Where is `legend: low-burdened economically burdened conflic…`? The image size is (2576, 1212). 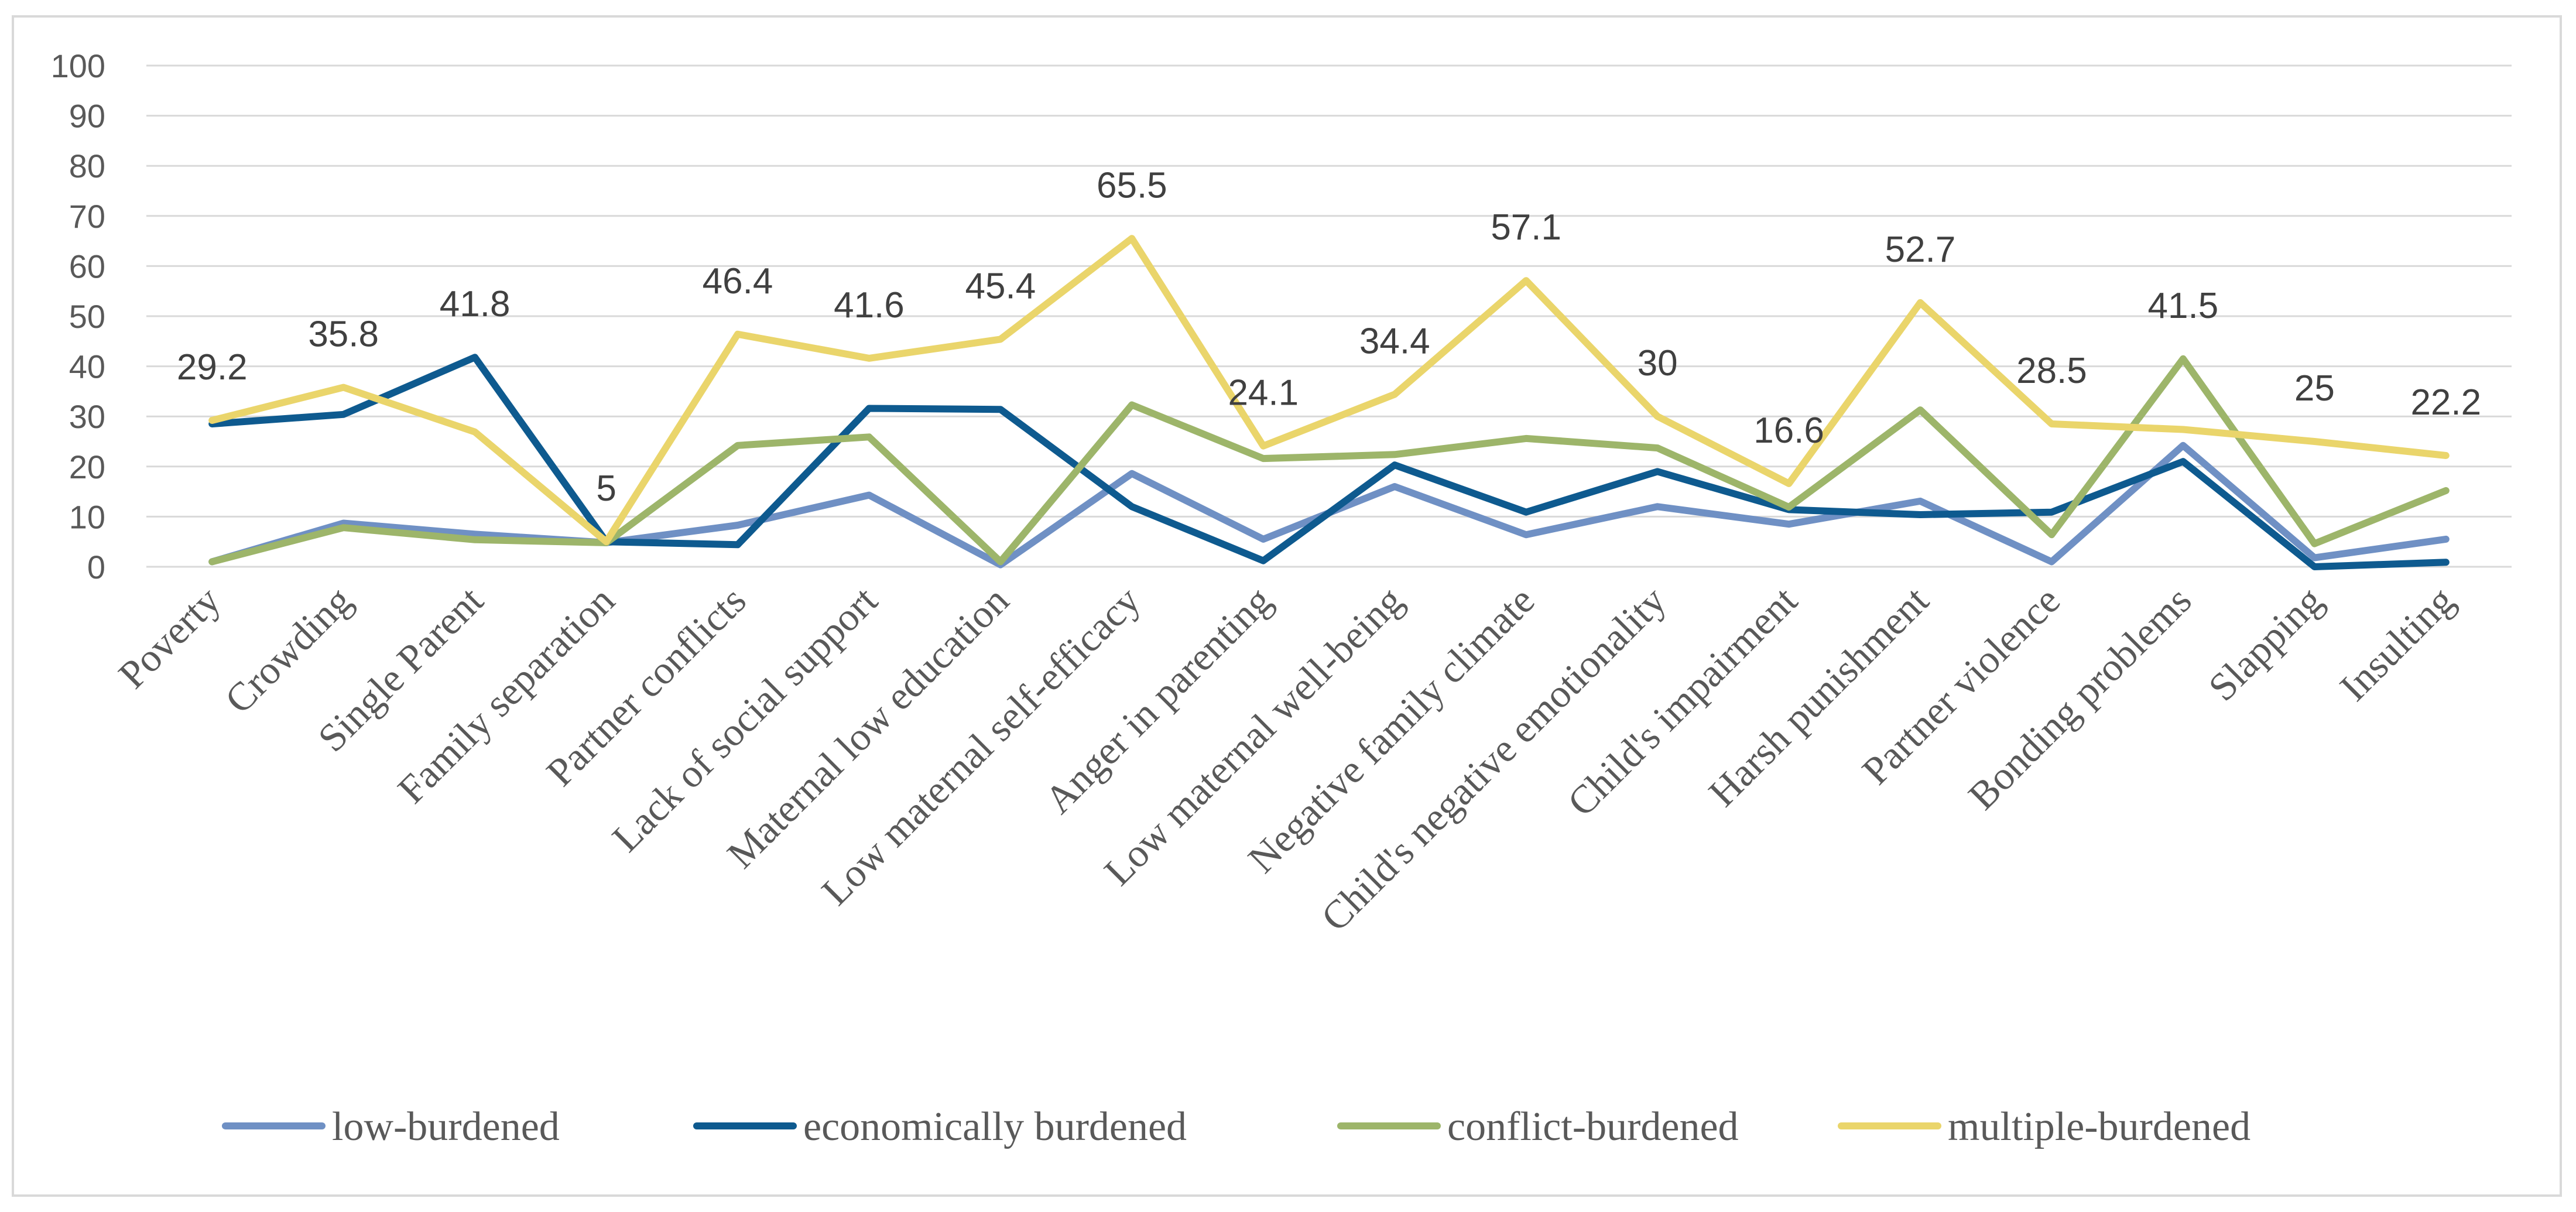
legend: low-burdened economically burdened conflic… is located at coordinates (1236, 1126).